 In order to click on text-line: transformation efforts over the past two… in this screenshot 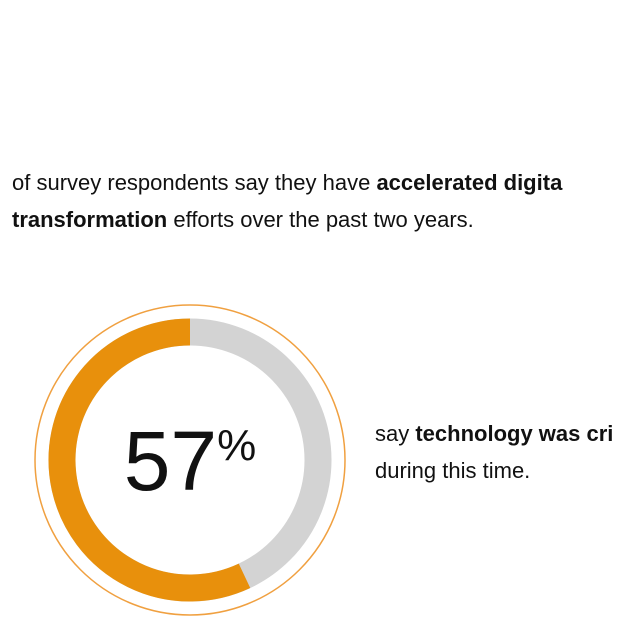, I will do `click(287, 219)`.